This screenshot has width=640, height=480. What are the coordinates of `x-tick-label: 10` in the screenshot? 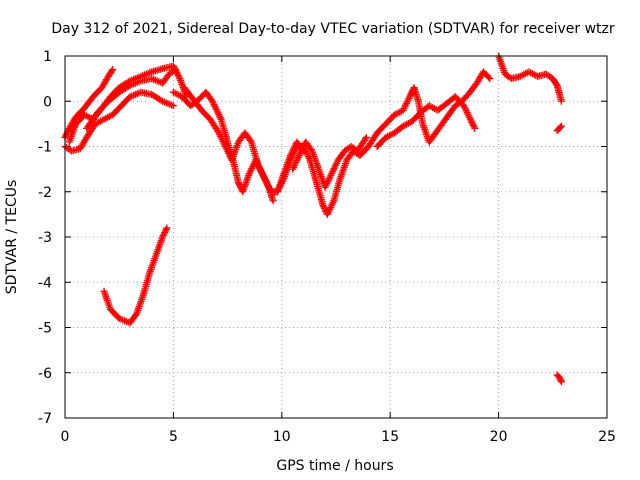 It's located at (282, 437).